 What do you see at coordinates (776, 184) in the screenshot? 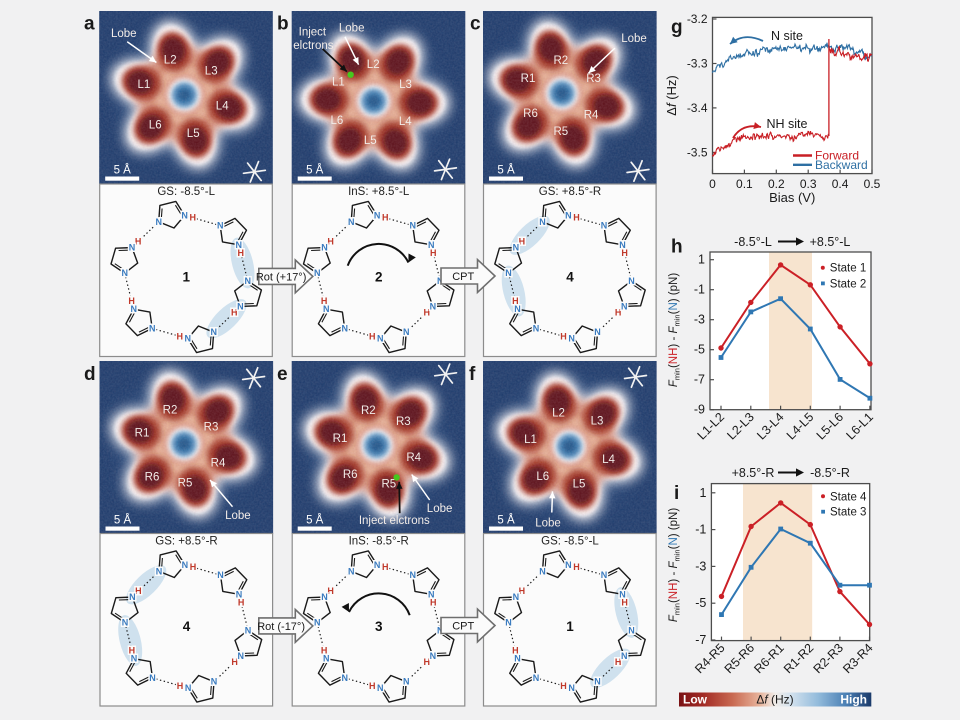
I see `svg-text: 0.2` at bounding box center [776, 184].